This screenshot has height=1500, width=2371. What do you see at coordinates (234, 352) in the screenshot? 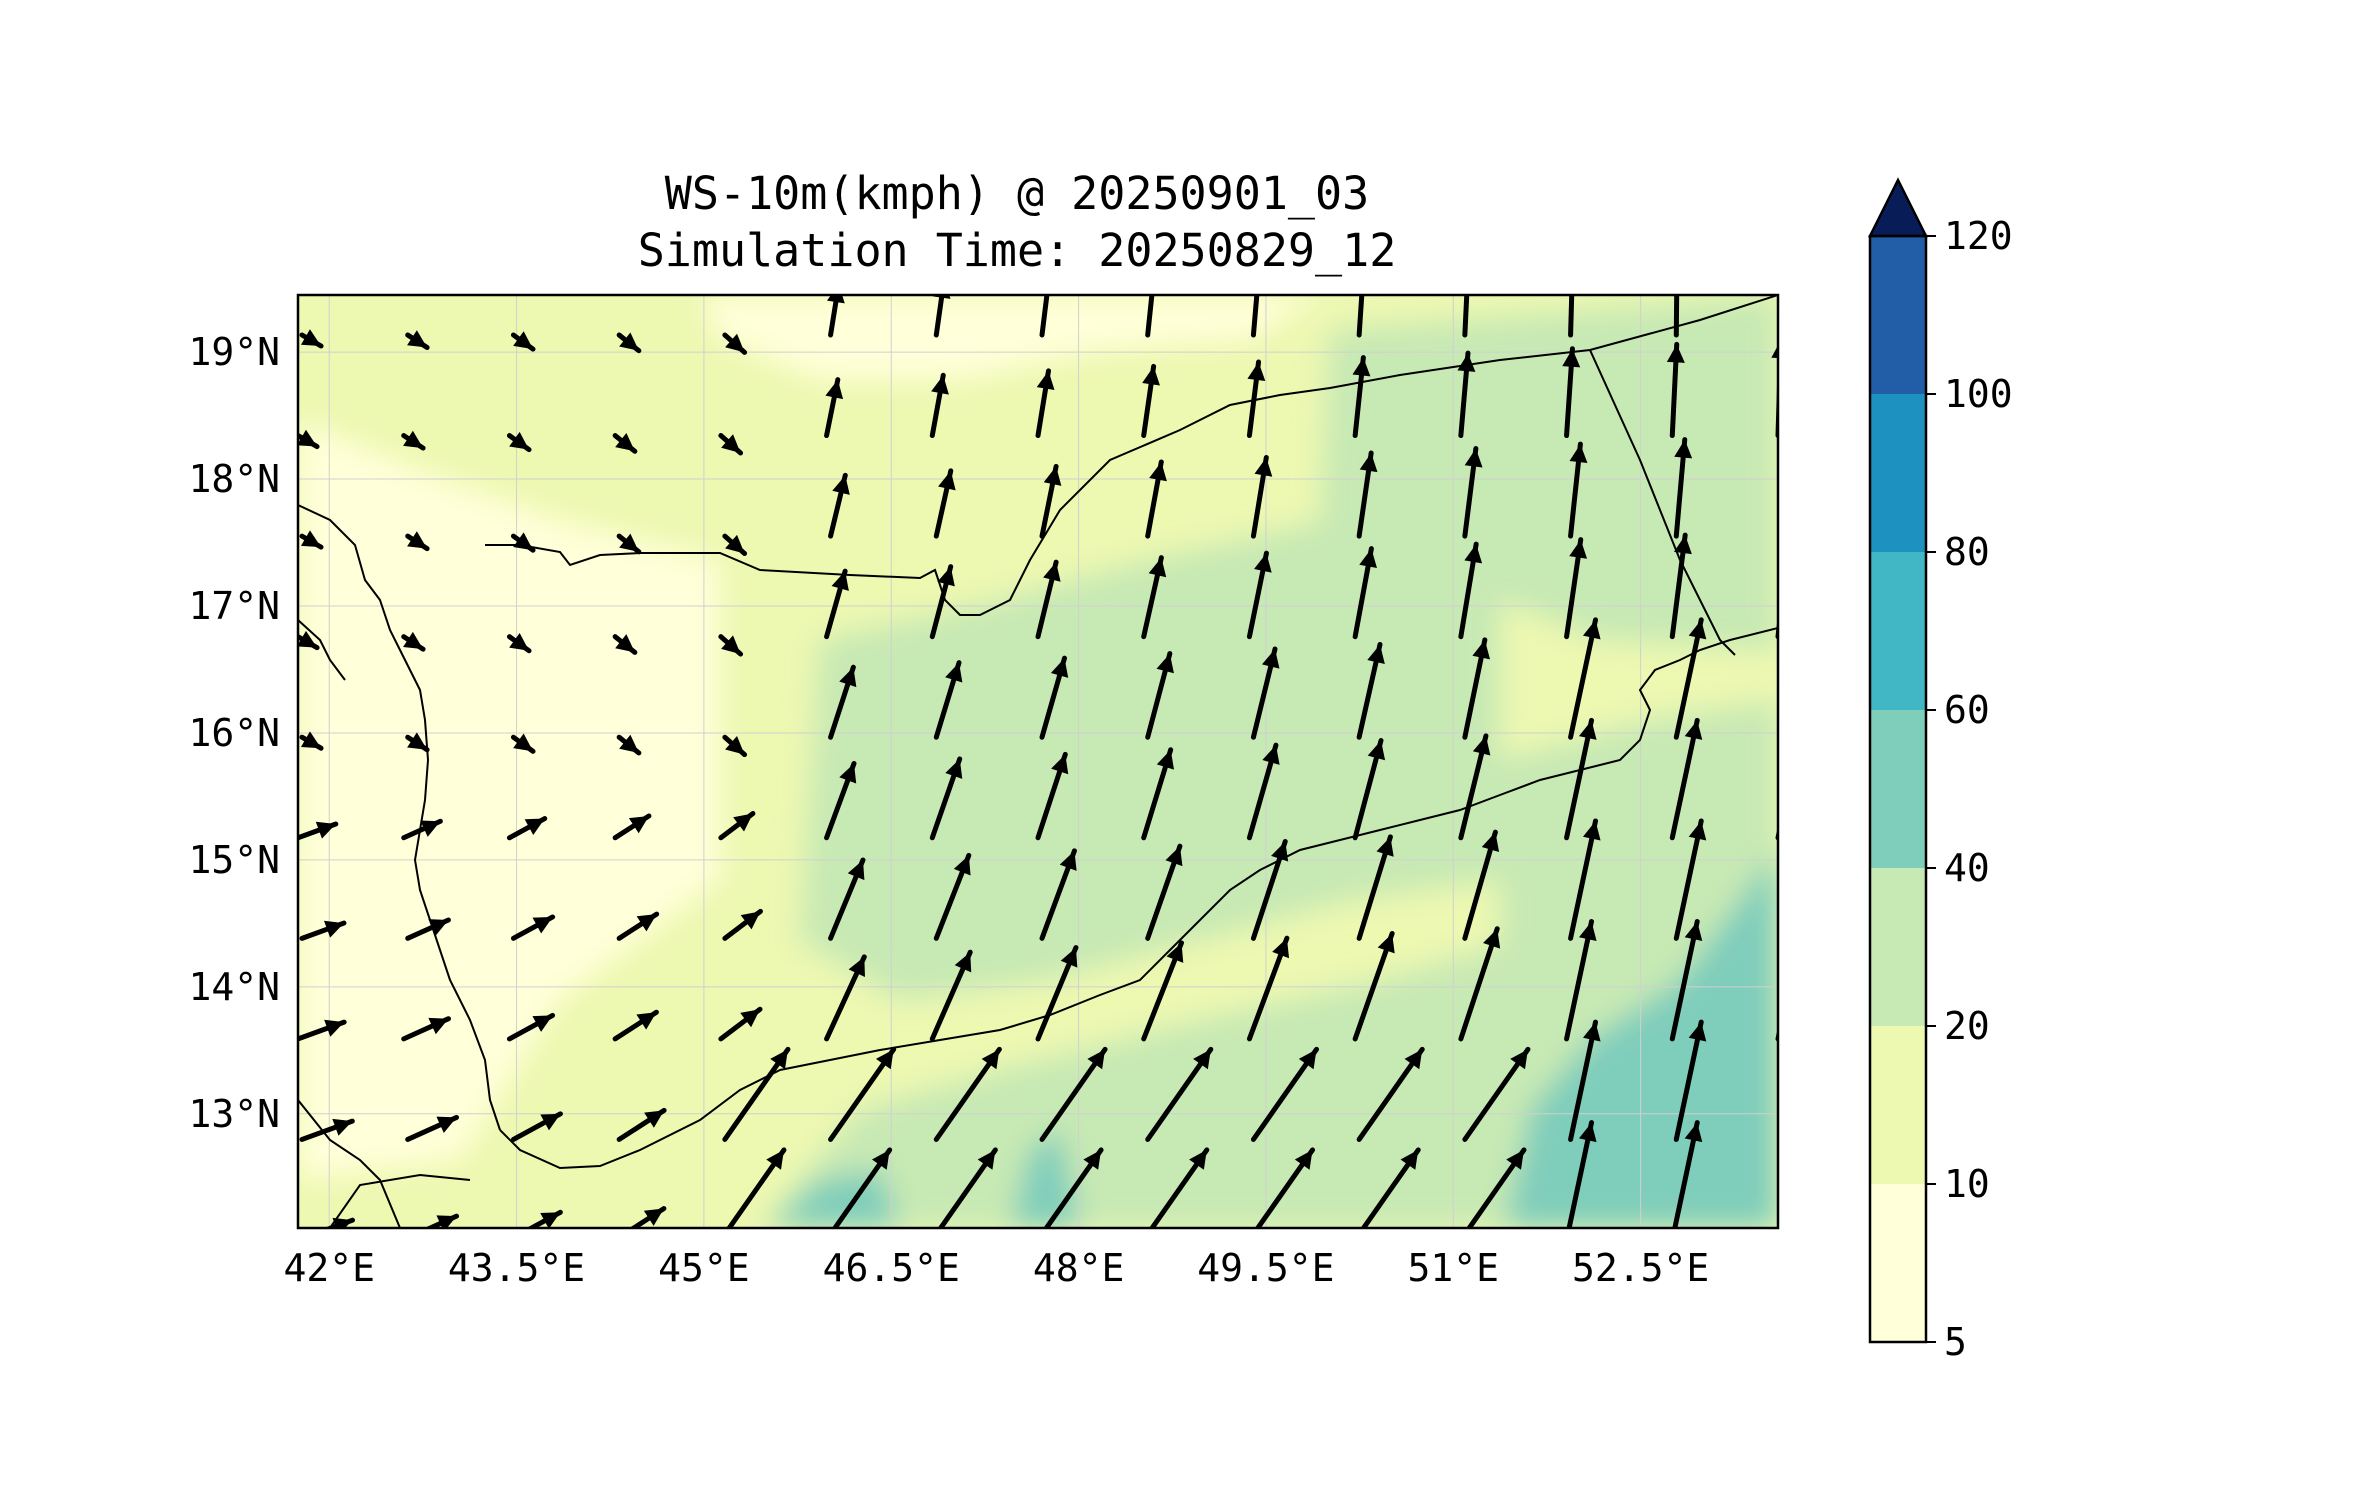
I see `lat-tick-label: 19°N` at bounding box center [234, 352].